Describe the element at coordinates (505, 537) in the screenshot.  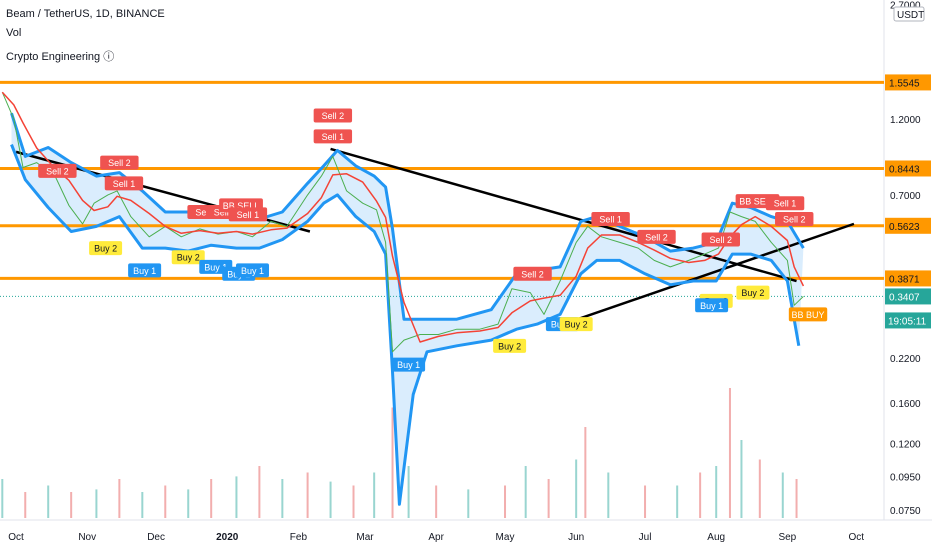
I see `x-tick-label: May` at that location.